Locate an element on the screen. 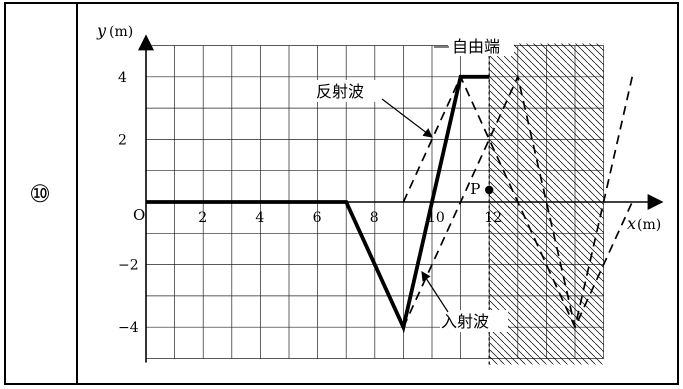 This screenshot has width=683, height=389. x-tick-label: 10 is located at coordinates (436, 218).